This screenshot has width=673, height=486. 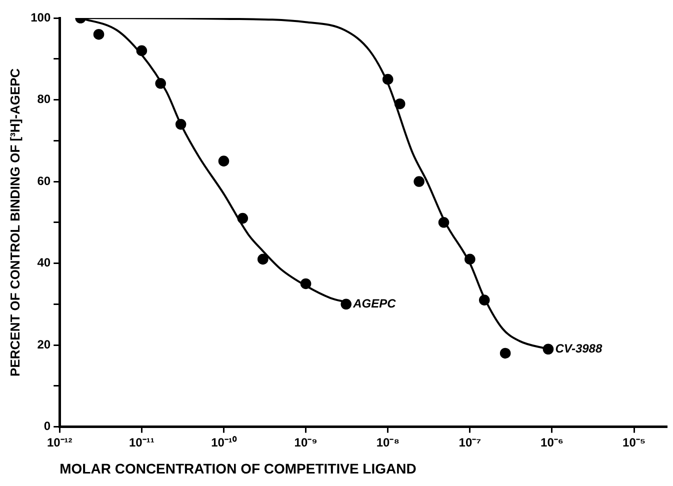 What do you see at coordinates (224, 442) in the screenshot?
I see `x-tick-label: 10⁻¹⁰` at bounding box center [224, 442].